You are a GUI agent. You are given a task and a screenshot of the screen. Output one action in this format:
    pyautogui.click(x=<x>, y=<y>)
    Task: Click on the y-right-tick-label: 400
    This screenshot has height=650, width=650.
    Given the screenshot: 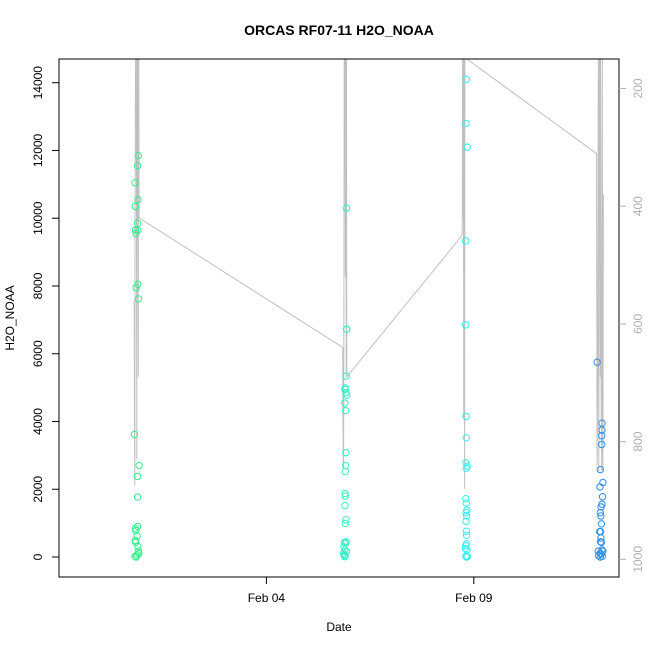 What is the action you would take?
    pyautogui.click(x=638, y=206)
    